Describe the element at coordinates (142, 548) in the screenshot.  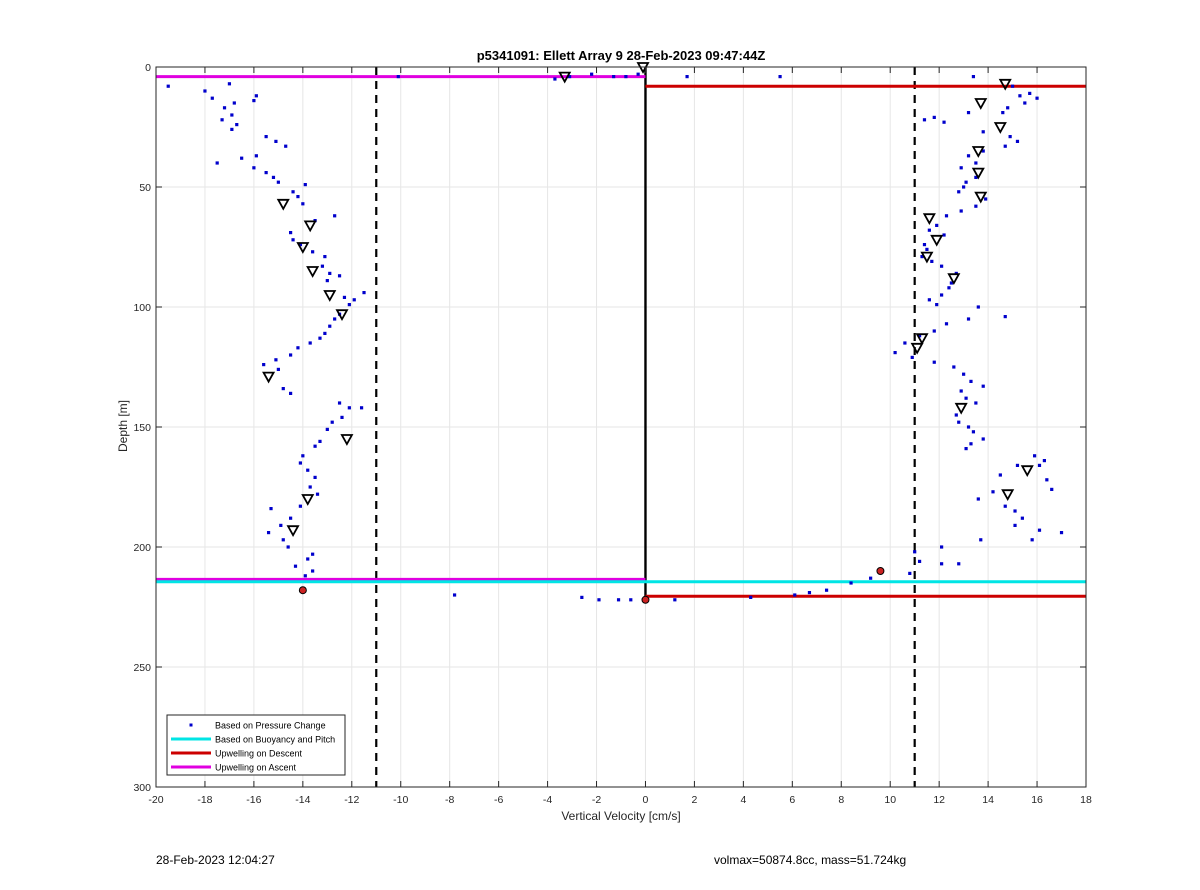
I see `y-tick-label: 200` at that location.